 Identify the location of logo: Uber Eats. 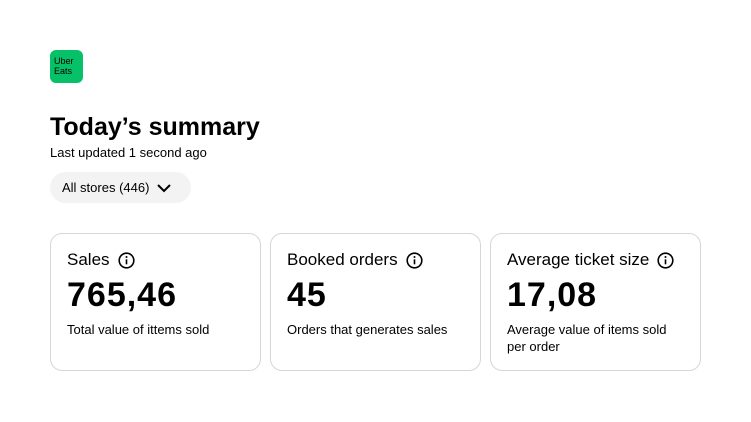
(66, 66).